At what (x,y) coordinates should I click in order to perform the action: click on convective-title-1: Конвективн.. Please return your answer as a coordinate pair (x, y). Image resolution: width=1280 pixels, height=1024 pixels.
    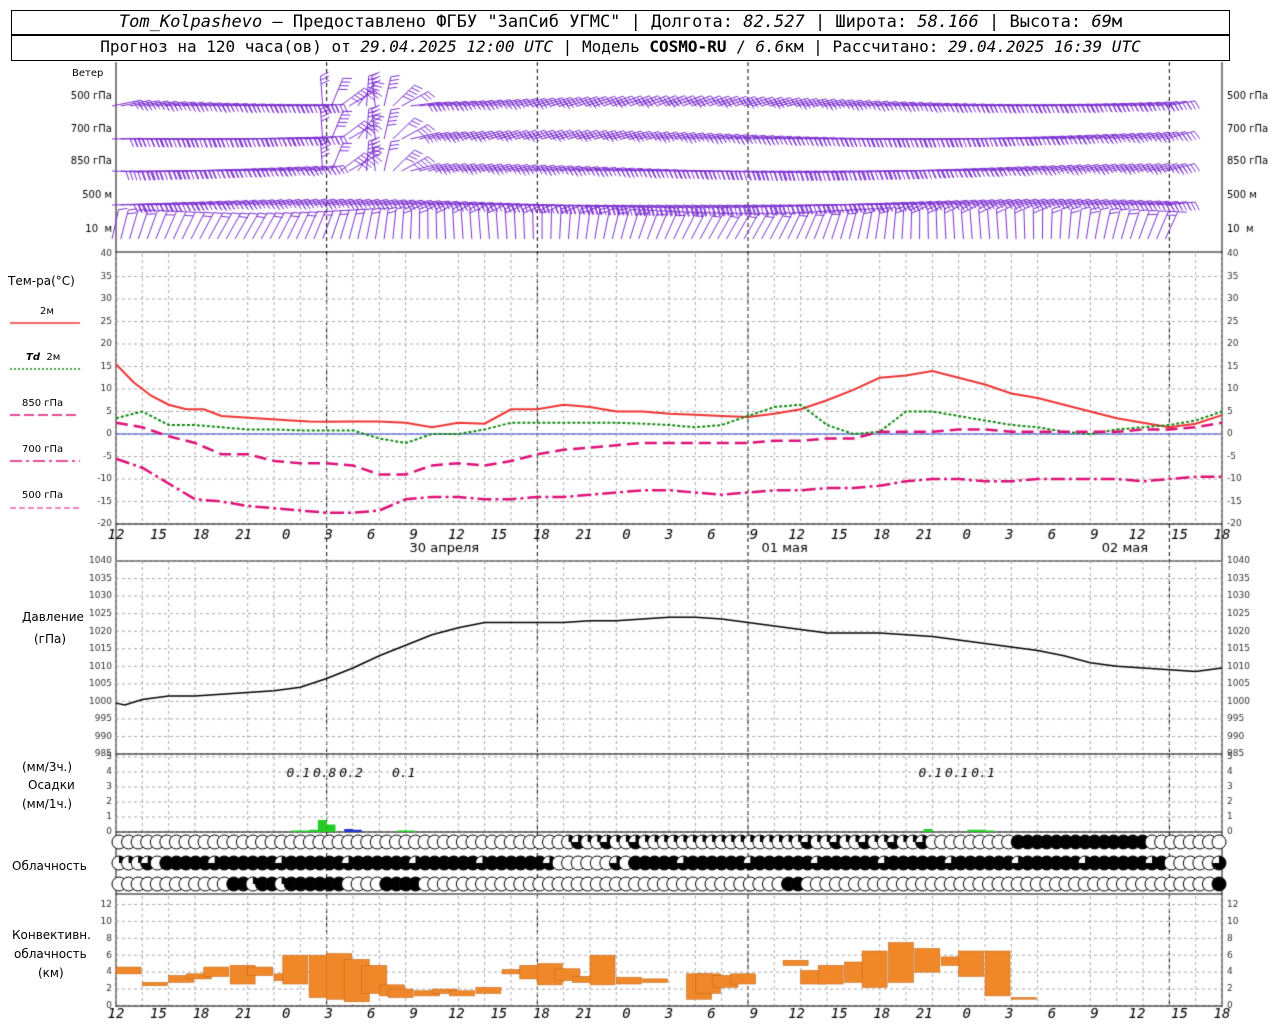
    Looking at the image, I should click on (51, 935).